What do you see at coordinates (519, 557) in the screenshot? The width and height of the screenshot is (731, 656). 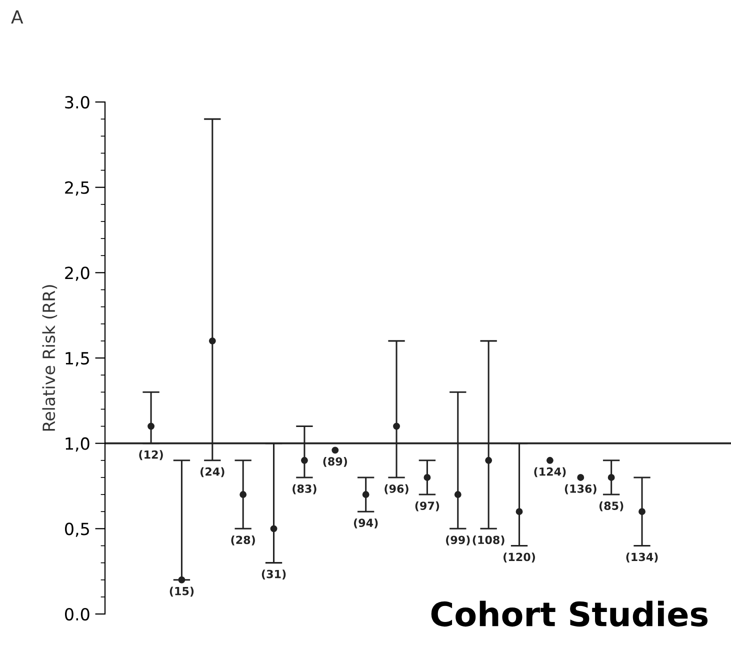 I see `x-tick-label: (120)` at bounding box center [519, 557].